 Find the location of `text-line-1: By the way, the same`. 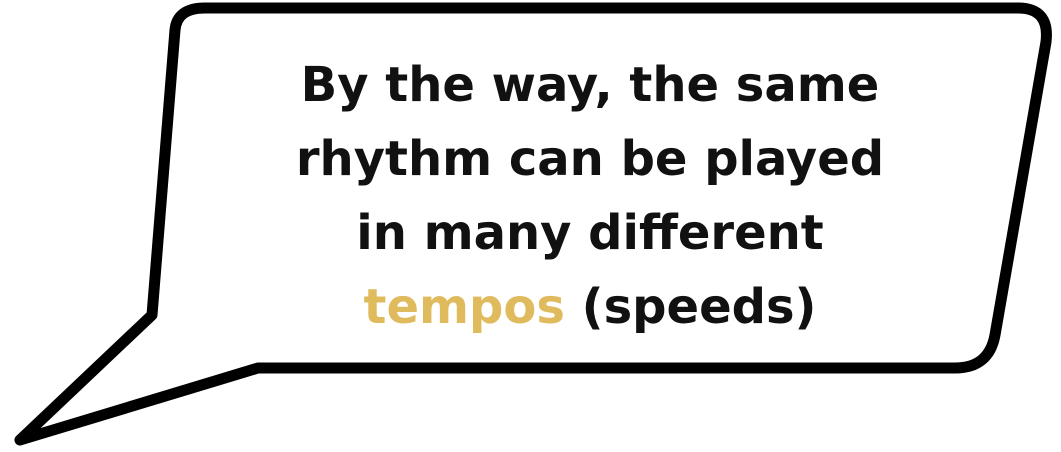

text-line-1: By the way, the same is located at coordinates (590, 85).